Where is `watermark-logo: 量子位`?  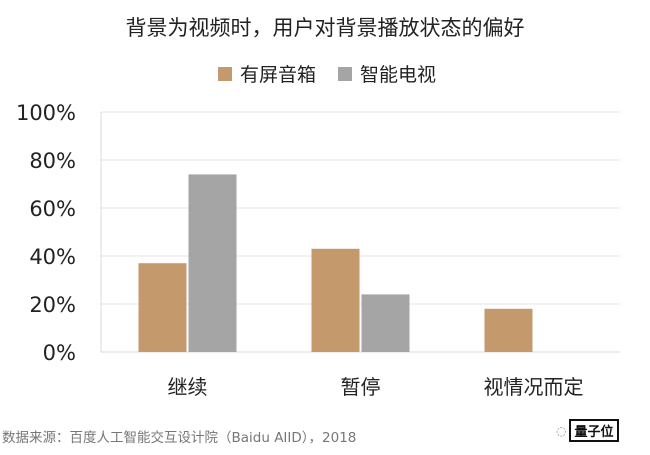 watermark-logo: 量子位 is located at coordinates (594, 430).